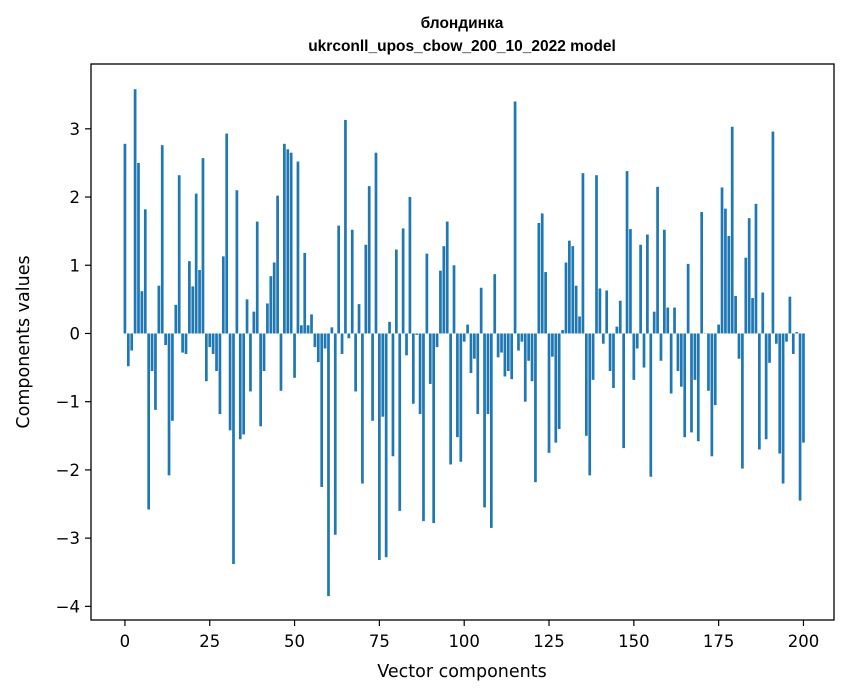 This screenshot has height=696, width=847. I want to click on y-tick-label: 3, so click(75, 129).